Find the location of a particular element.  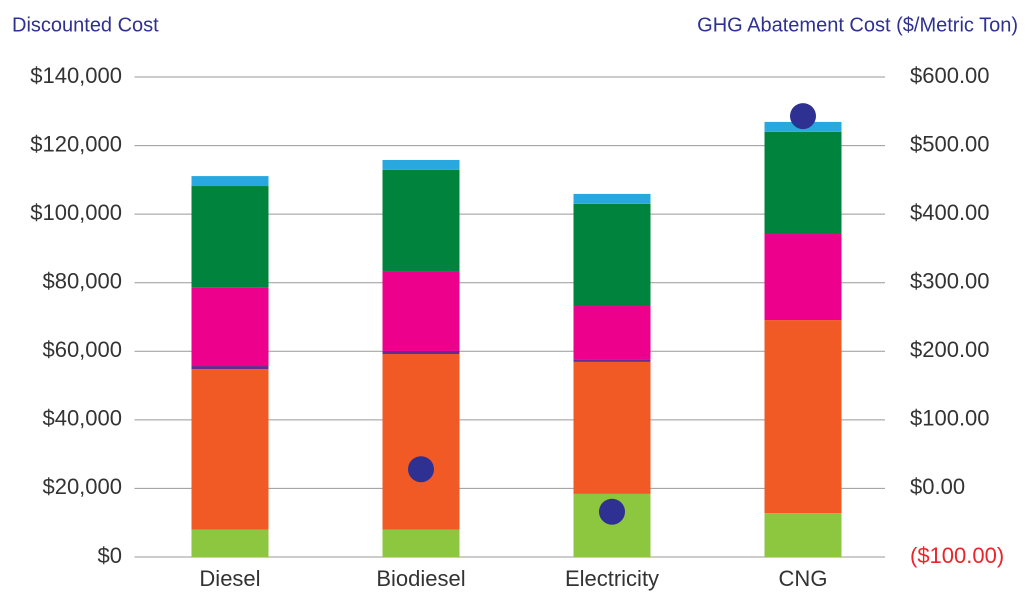

y2-tick-label: $300.00 is located at coordinates (950, 281).